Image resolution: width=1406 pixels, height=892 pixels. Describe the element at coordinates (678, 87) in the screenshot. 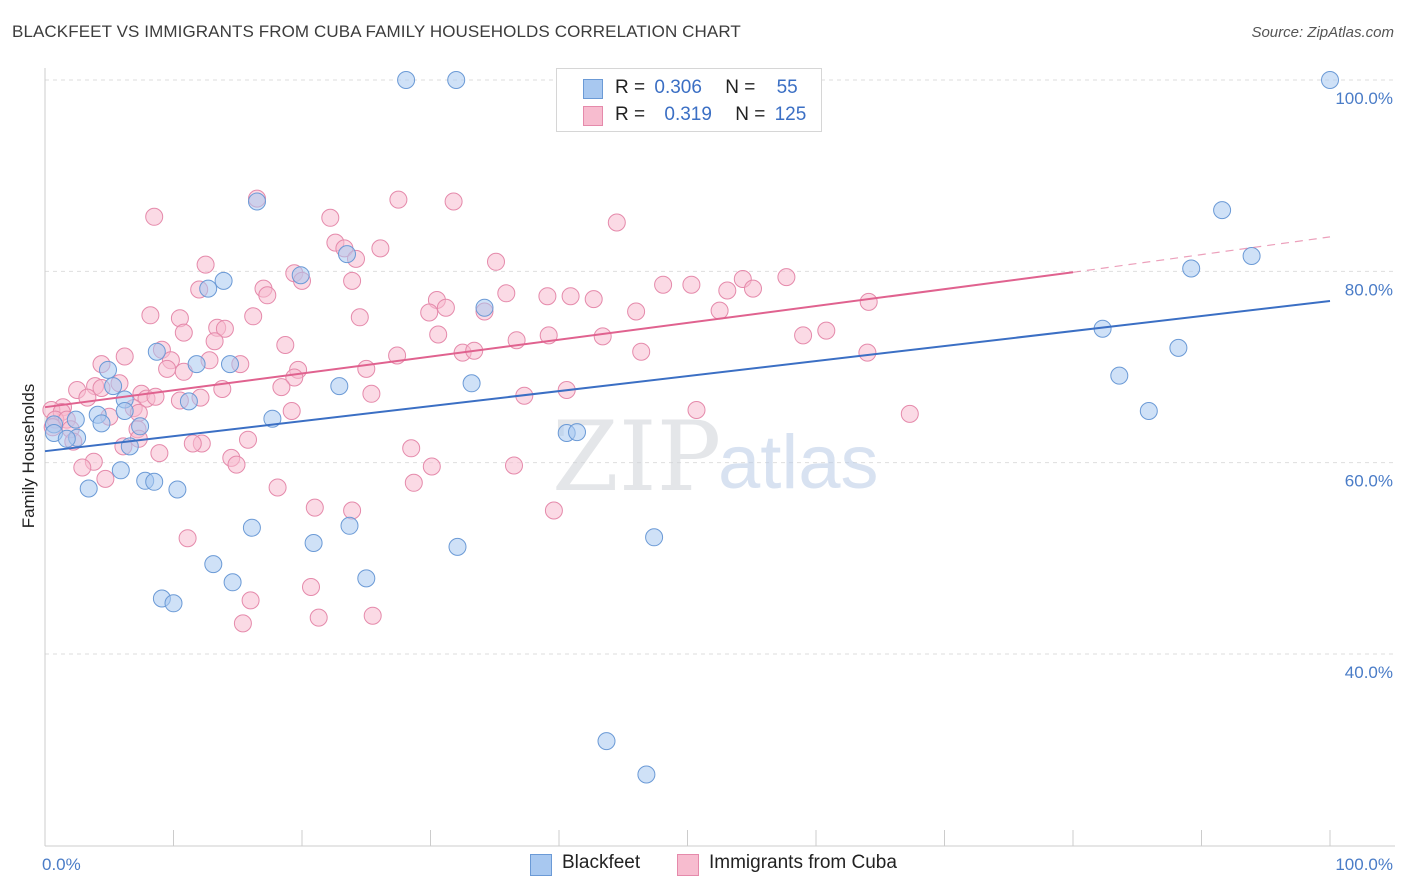

I see `legend-r-value: 0.306` at that location.